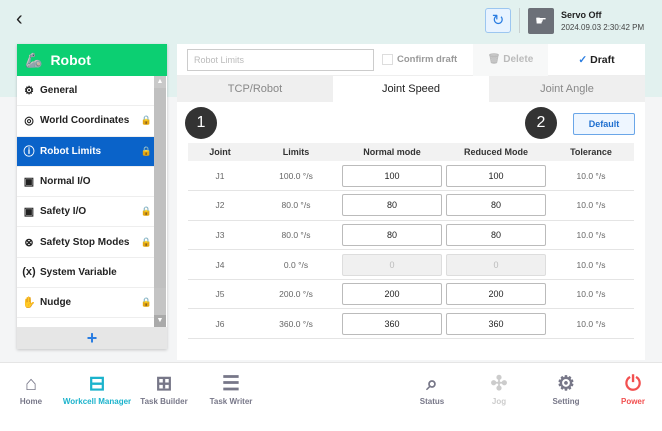  I want to click on joint-cell: J4, so click(220, 264).